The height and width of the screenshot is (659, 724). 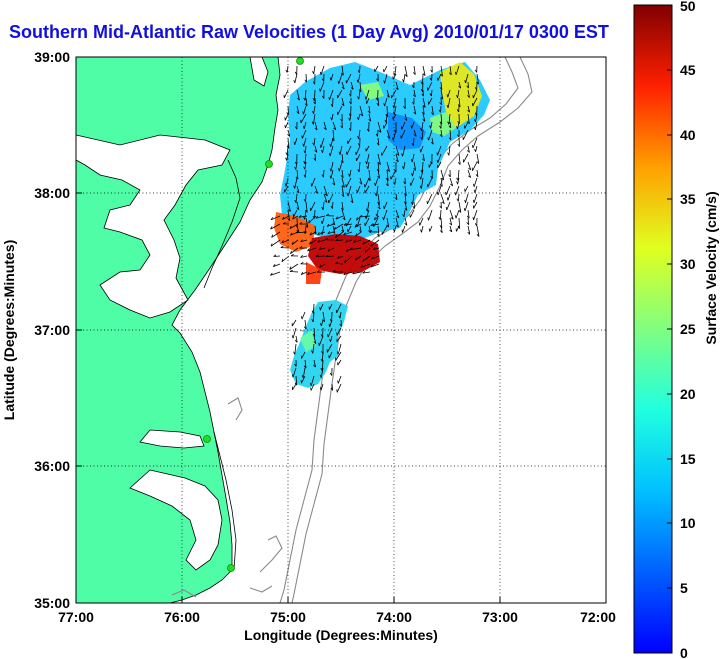 What do you see at coordinates (314, 273) in the screenshot?
I see `velocity-region-core-jet-edge` at bounding box center [314, 273].